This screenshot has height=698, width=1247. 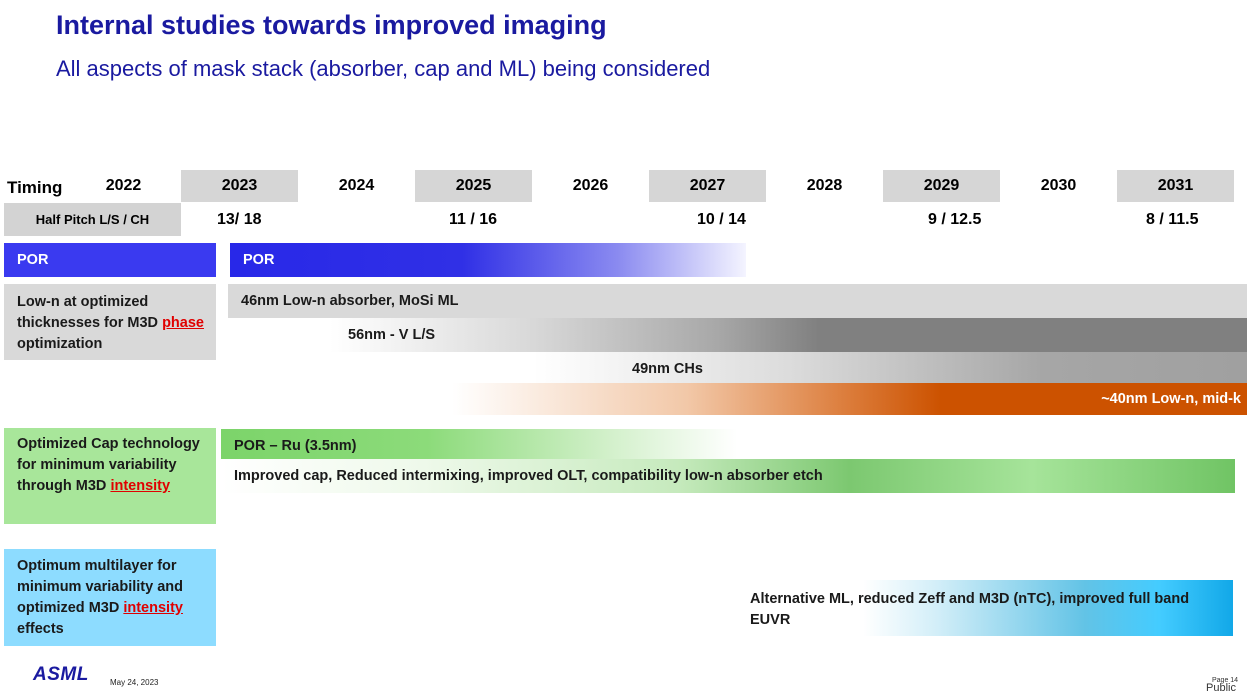 I want to click on year-2025: 2025, so click(x=473, y=186).